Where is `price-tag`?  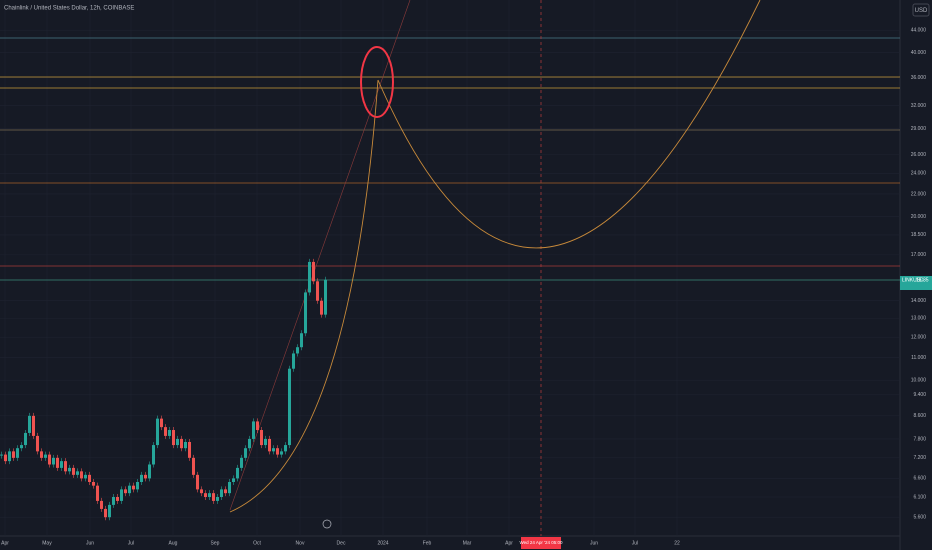
price-tag is located at coordinates (916, 283).